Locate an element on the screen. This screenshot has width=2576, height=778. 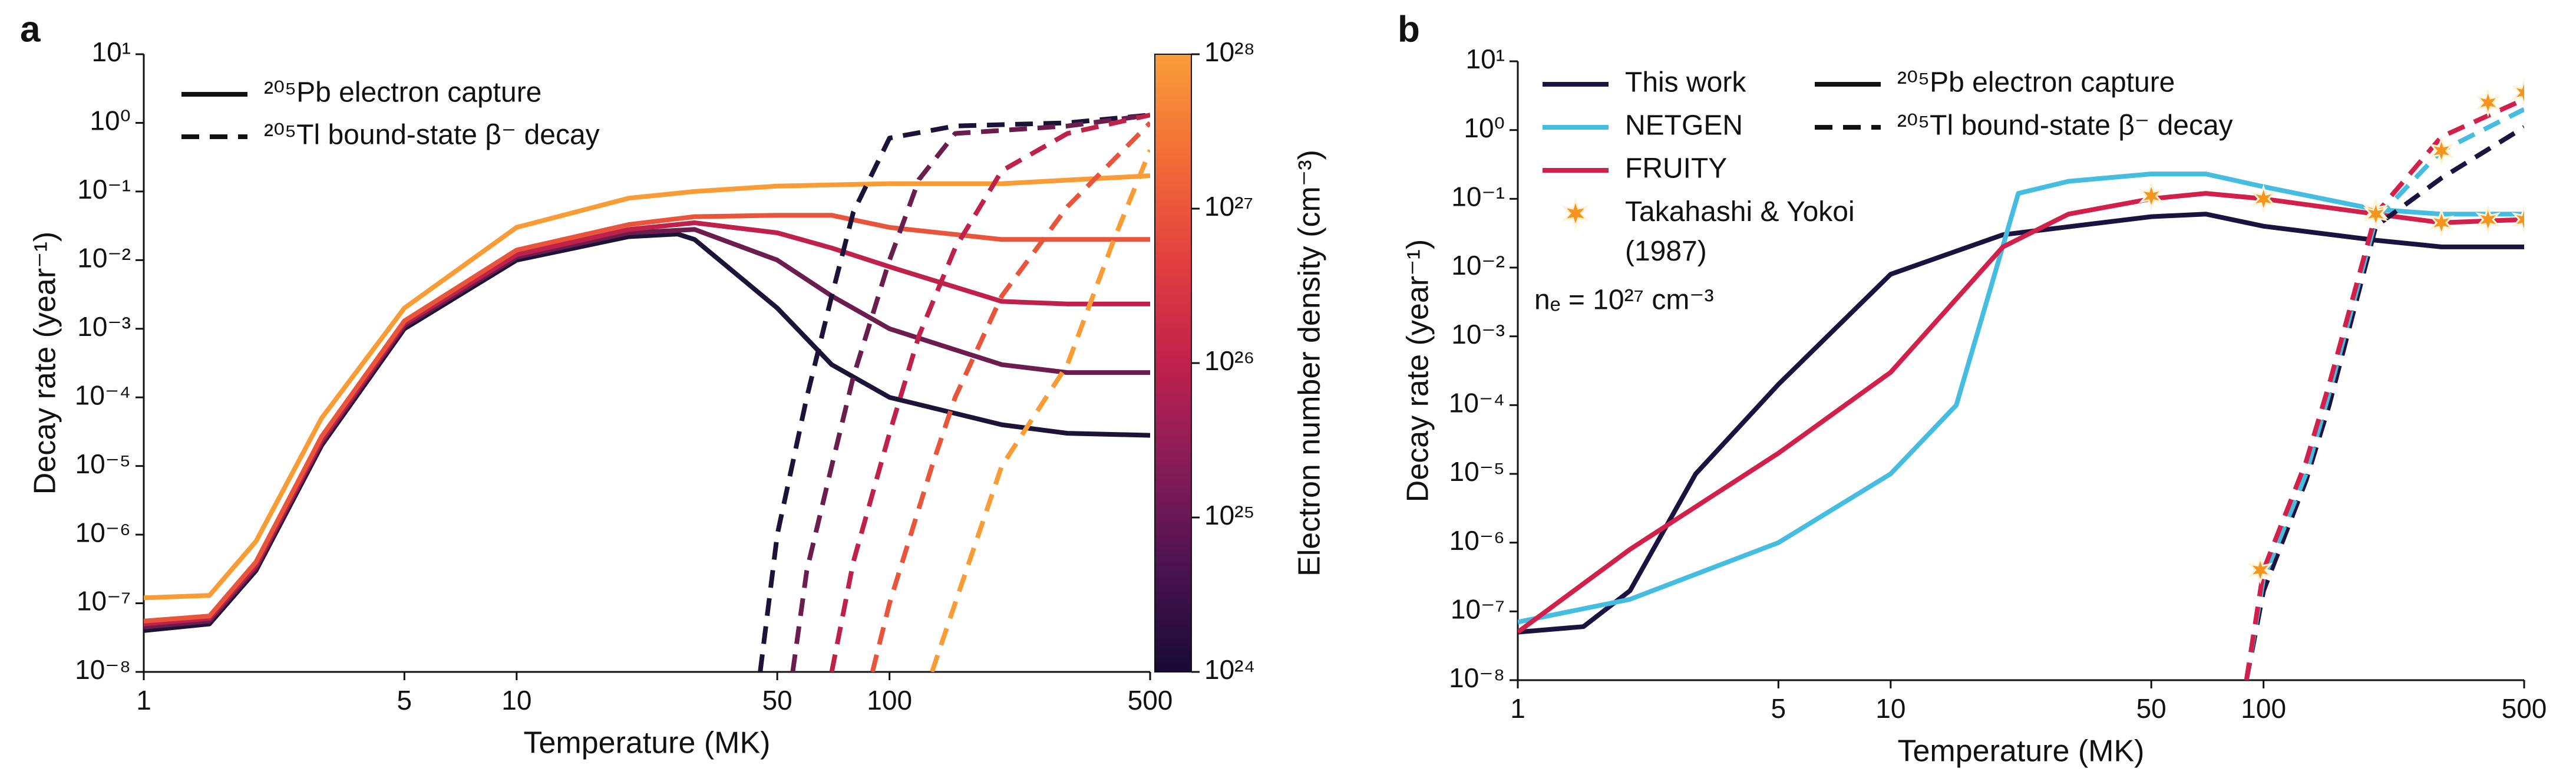
legend-label: This work is located at coordinates (1685, 82).